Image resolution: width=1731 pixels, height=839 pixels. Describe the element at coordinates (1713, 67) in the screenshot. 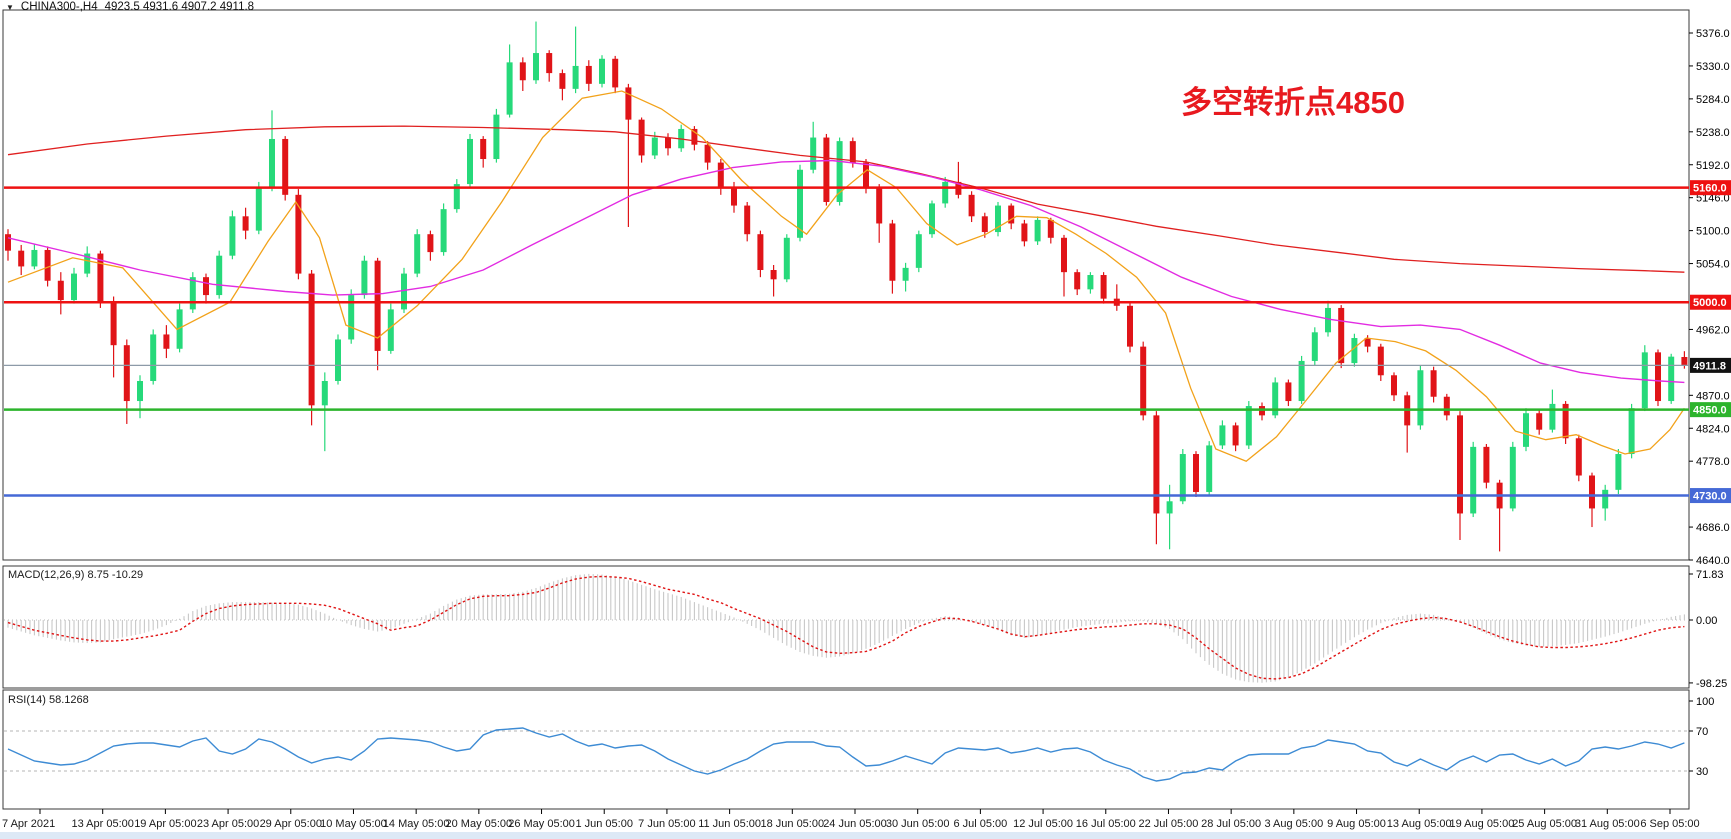

I see `price-tick-label: 5330.0` at that location.